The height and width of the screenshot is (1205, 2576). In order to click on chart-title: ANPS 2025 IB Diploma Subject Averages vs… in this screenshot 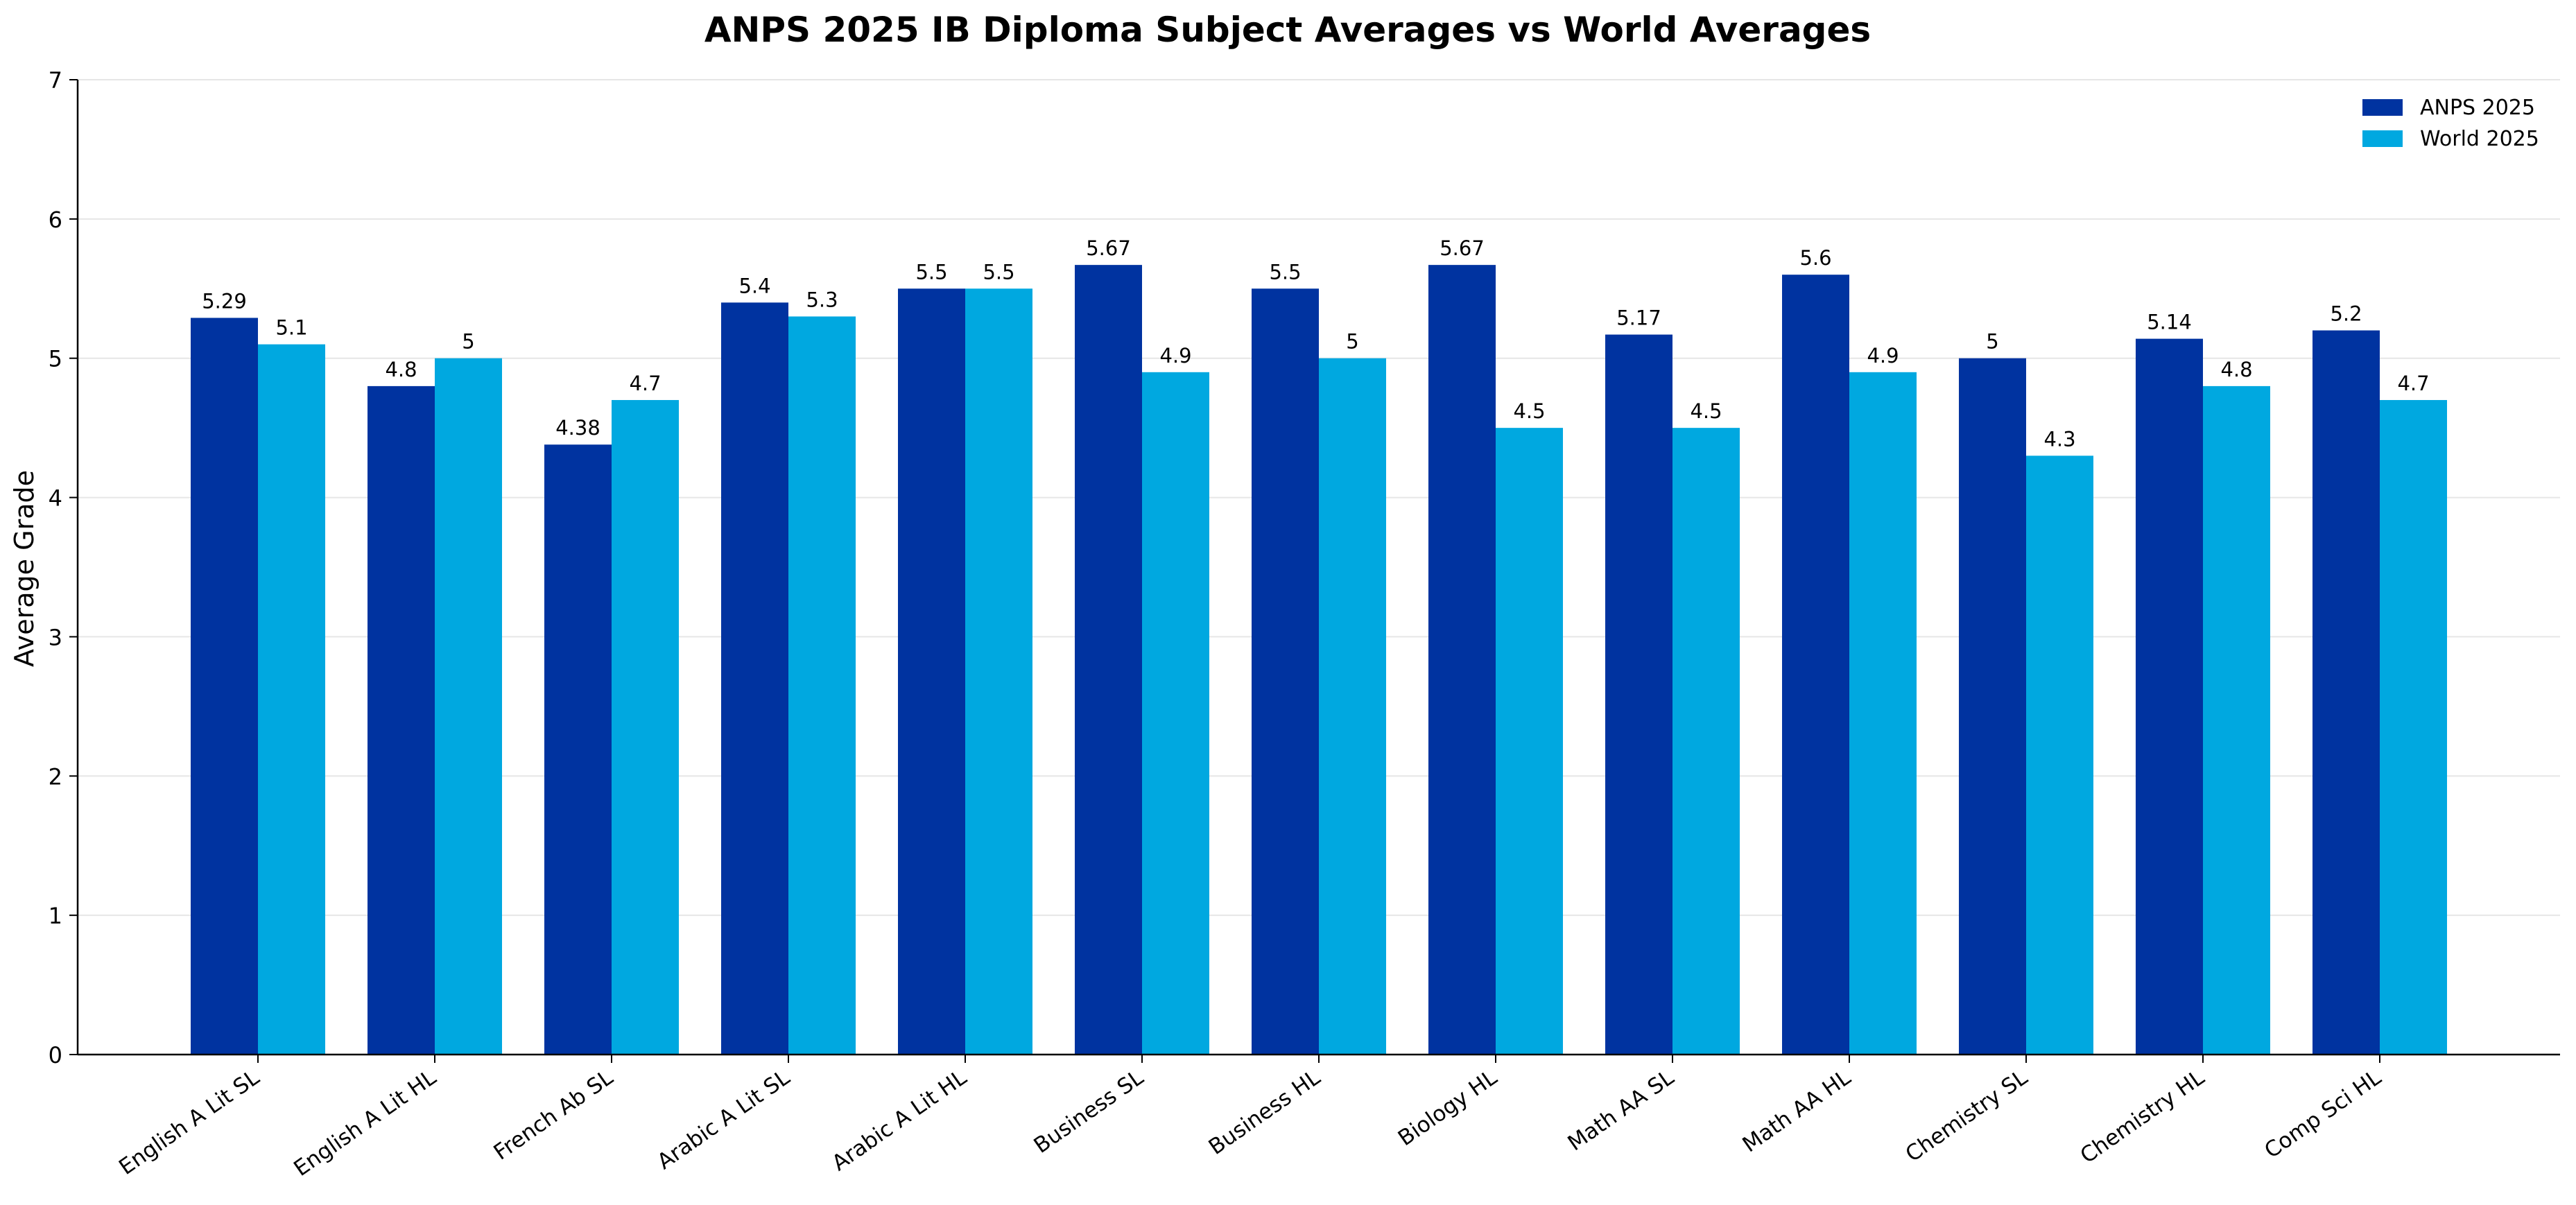, I will do `click(1287, 30)`.